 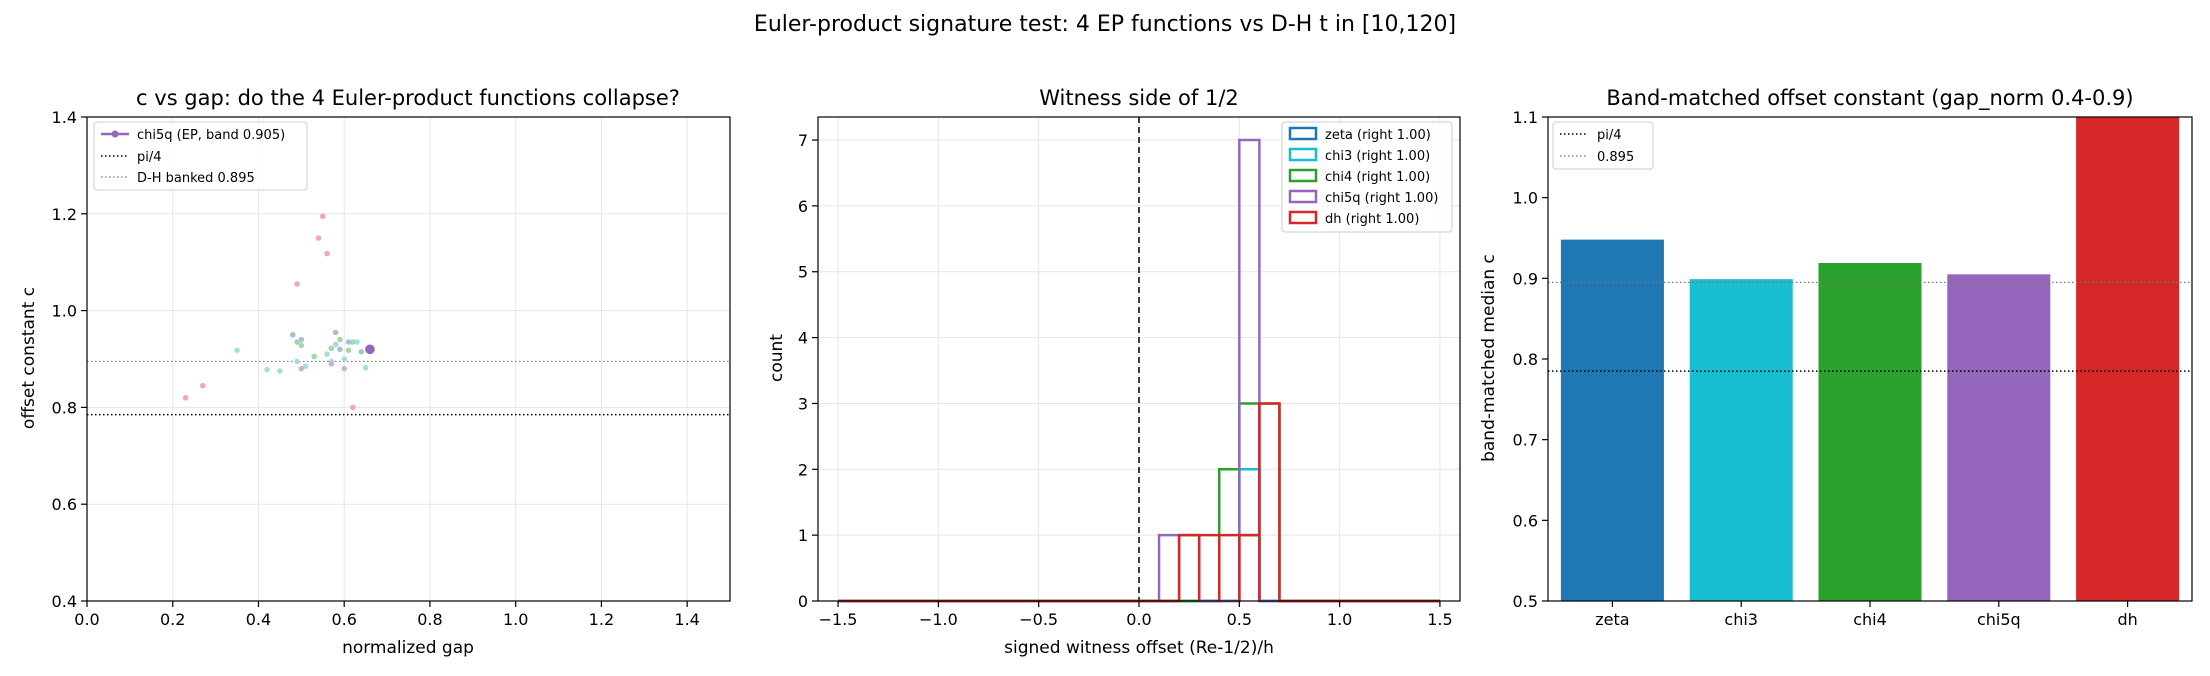 I want to click on histogram-series-dh, so click(x=1139, y=502).